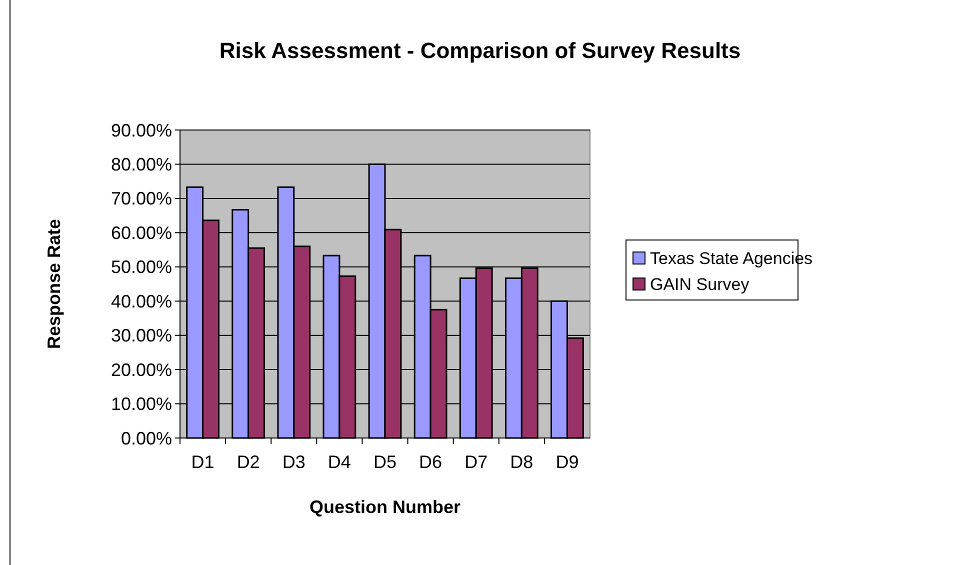  What do you see at coordinates (476, 462) in the screenshot?
I see `x-tick-label: D7` at bounding box center [476, 462].